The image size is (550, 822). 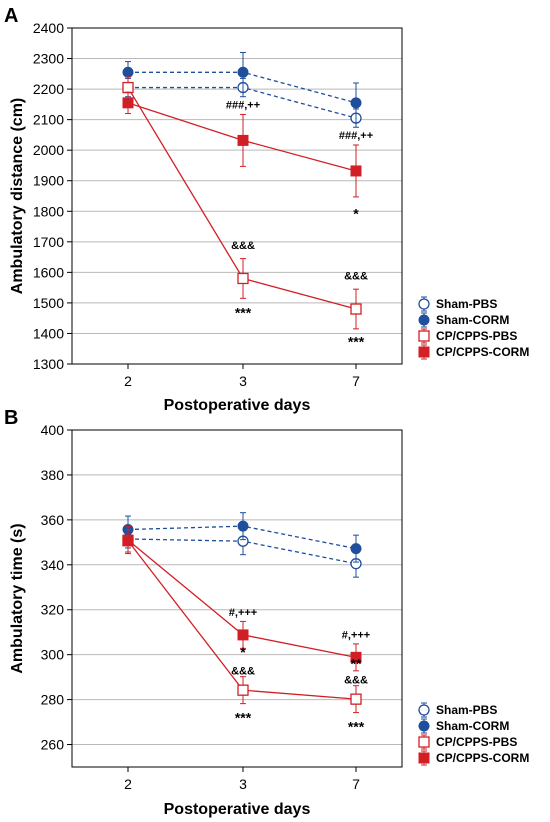 What do you see at coordinates (11, 418) in the screenshot?
I see `panel-b-letter: B` at bounding box center [11, 418].